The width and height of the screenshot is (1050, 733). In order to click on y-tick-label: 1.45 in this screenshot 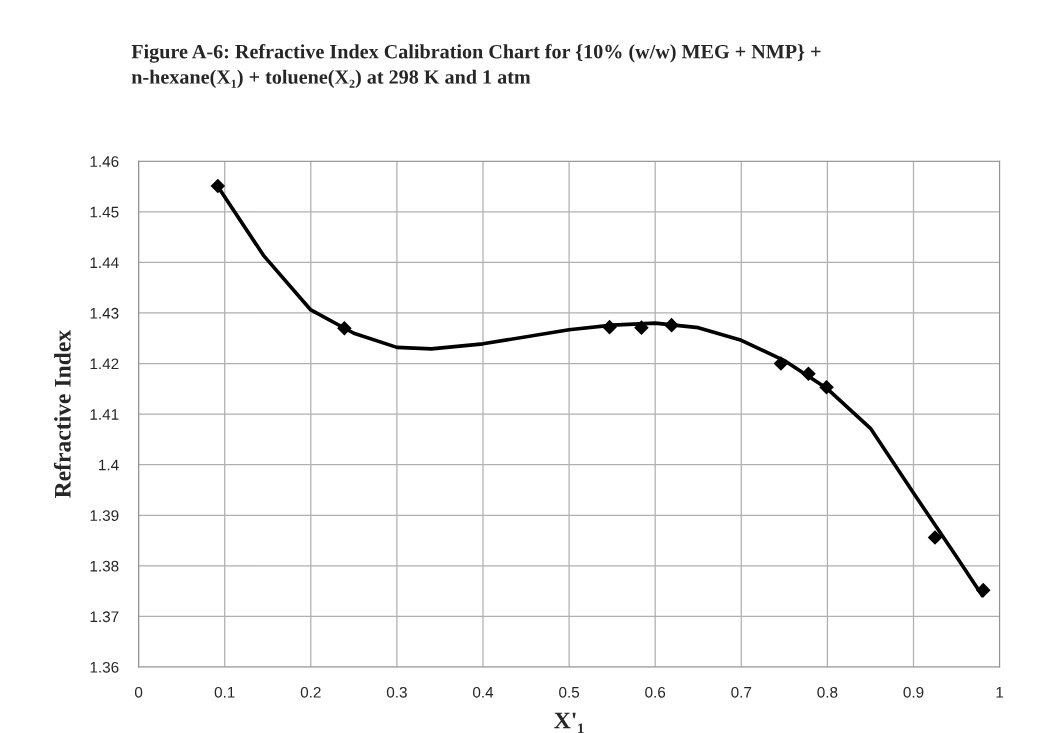, I will do `click(104, 212)`.